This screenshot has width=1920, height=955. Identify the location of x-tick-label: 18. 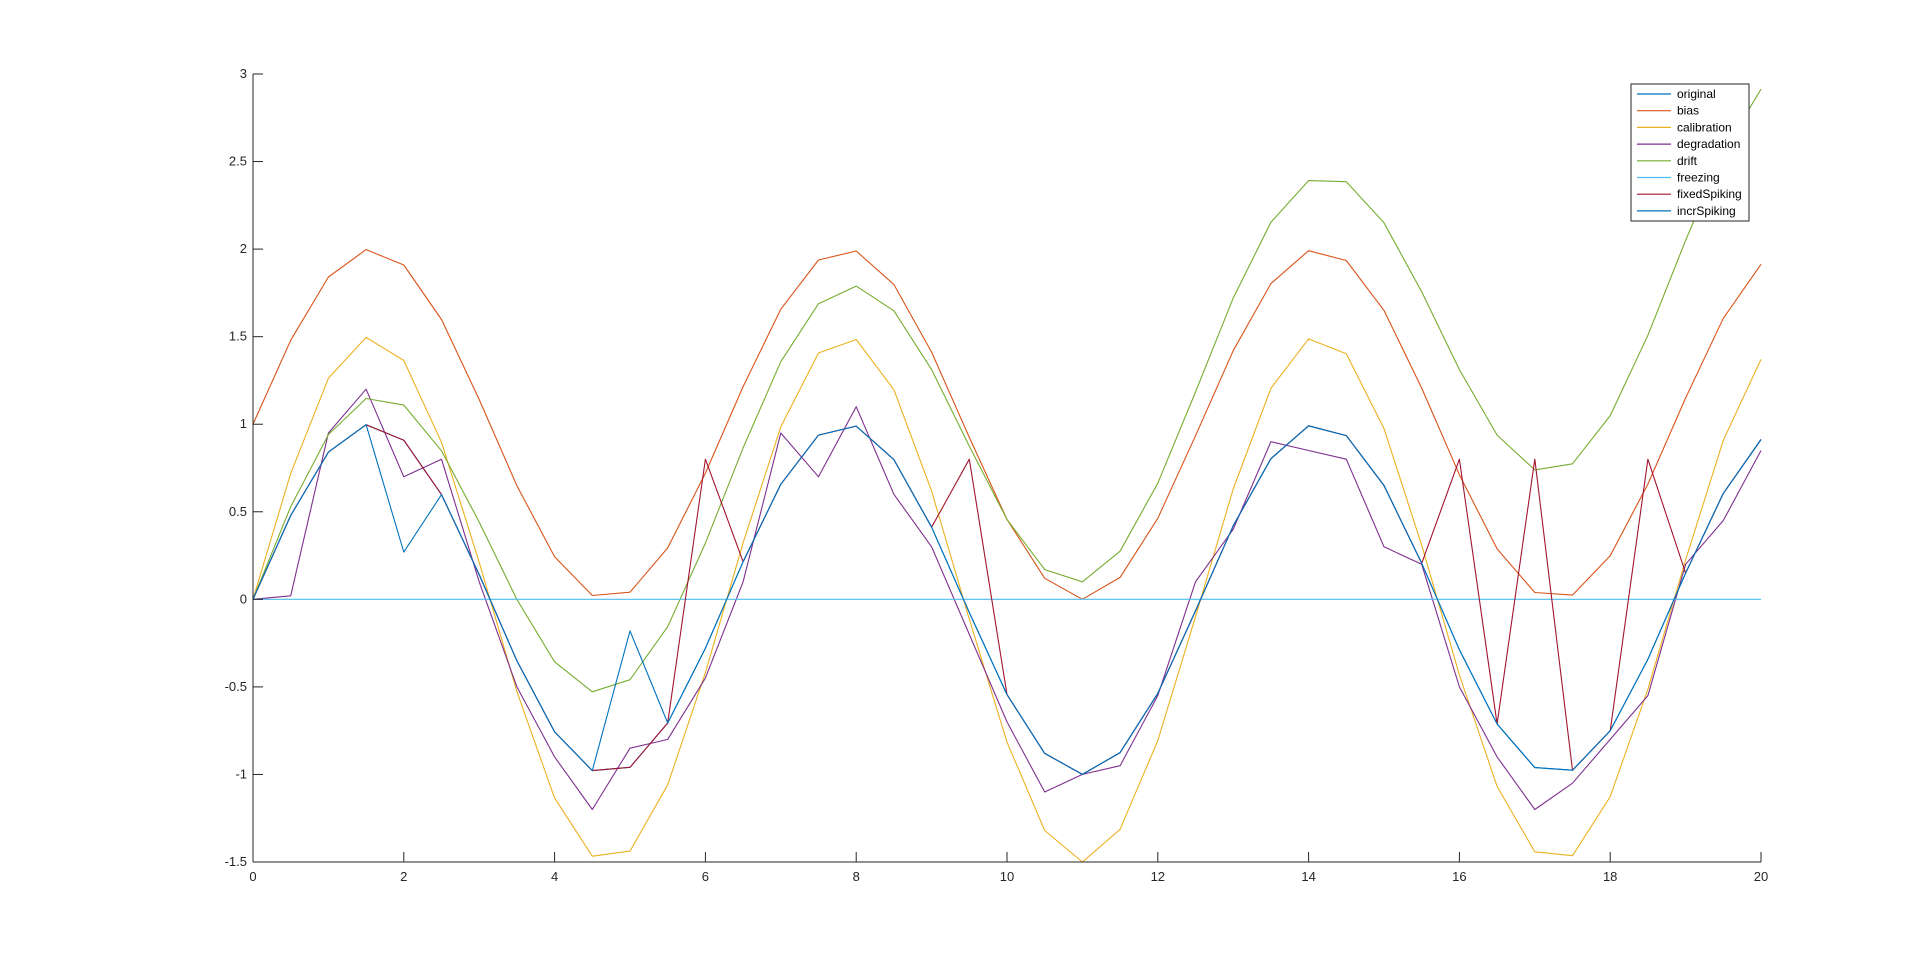
(1610, 876).